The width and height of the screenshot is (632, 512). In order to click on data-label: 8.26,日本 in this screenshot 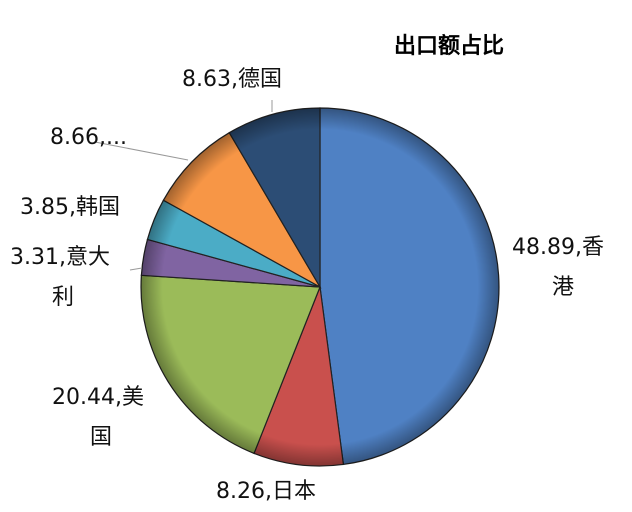, I will do `click(266, 492)`.